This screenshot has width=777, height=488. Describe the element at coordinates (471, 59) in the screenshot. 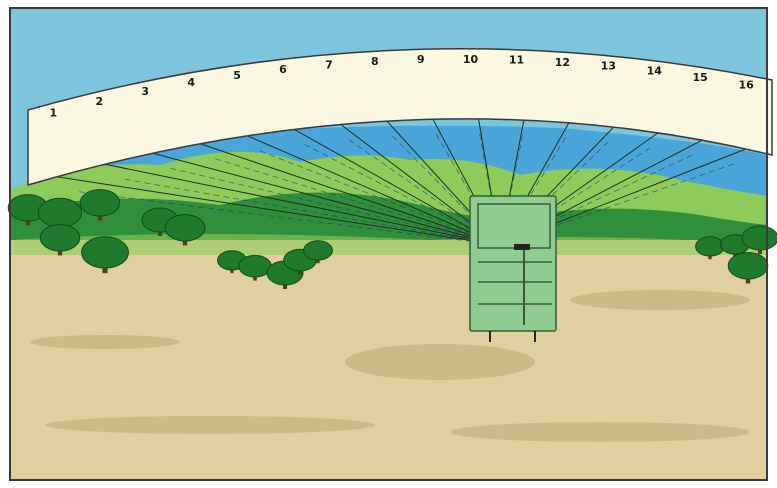

I see `sector-label-10: 10` at that location.